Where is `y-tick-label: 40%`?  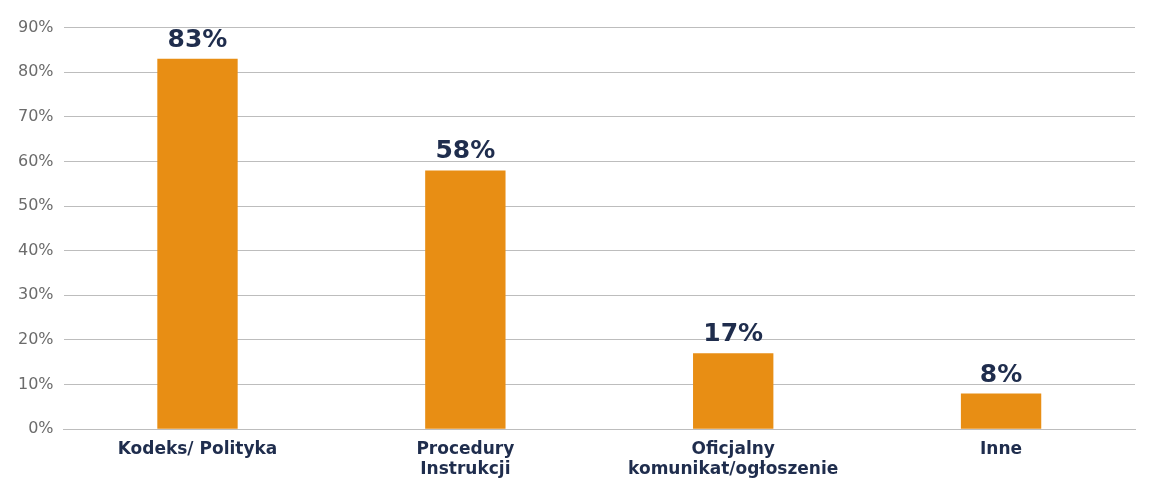
y-tick-label: 40% is located at coordinates (36, 249).